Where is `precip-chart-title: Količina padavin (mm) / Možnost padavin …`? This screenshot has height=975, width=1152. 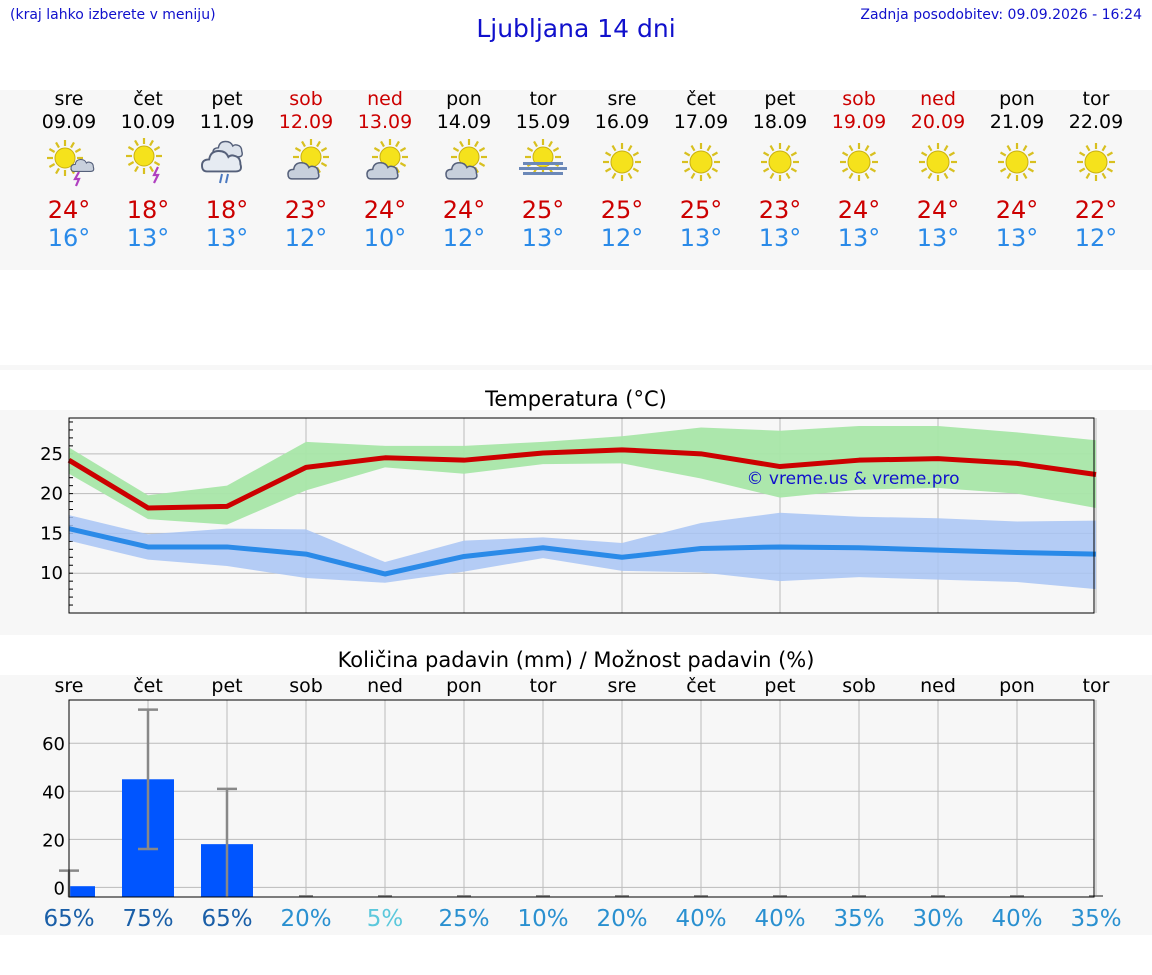
precip-chart-title: Količina padavin (mm) / Možnost padavin … is located at coordinates (576, 660).